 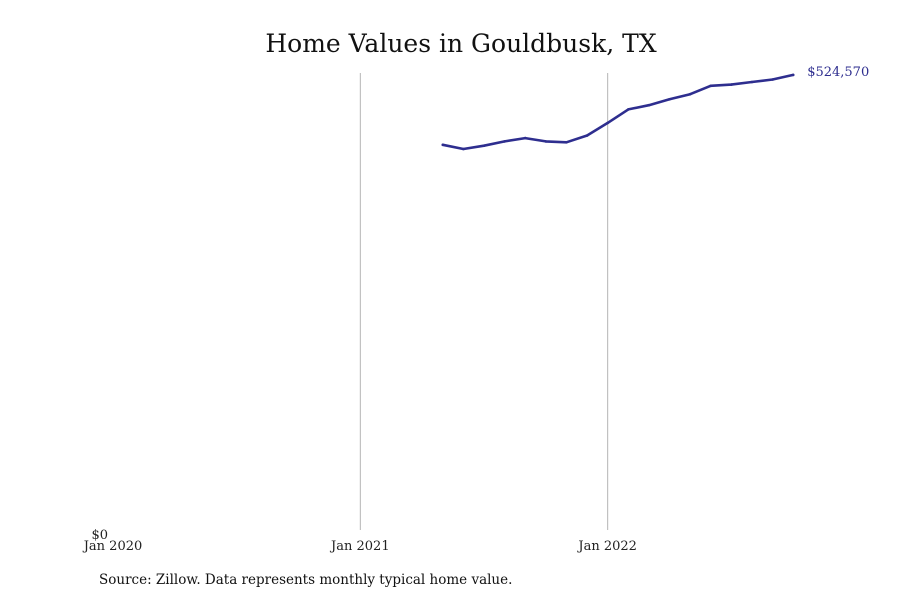 I want to click on axis-labels: Jan 2020 Jan 2021 Jan 2022 $0, so click(x=359, y=541).